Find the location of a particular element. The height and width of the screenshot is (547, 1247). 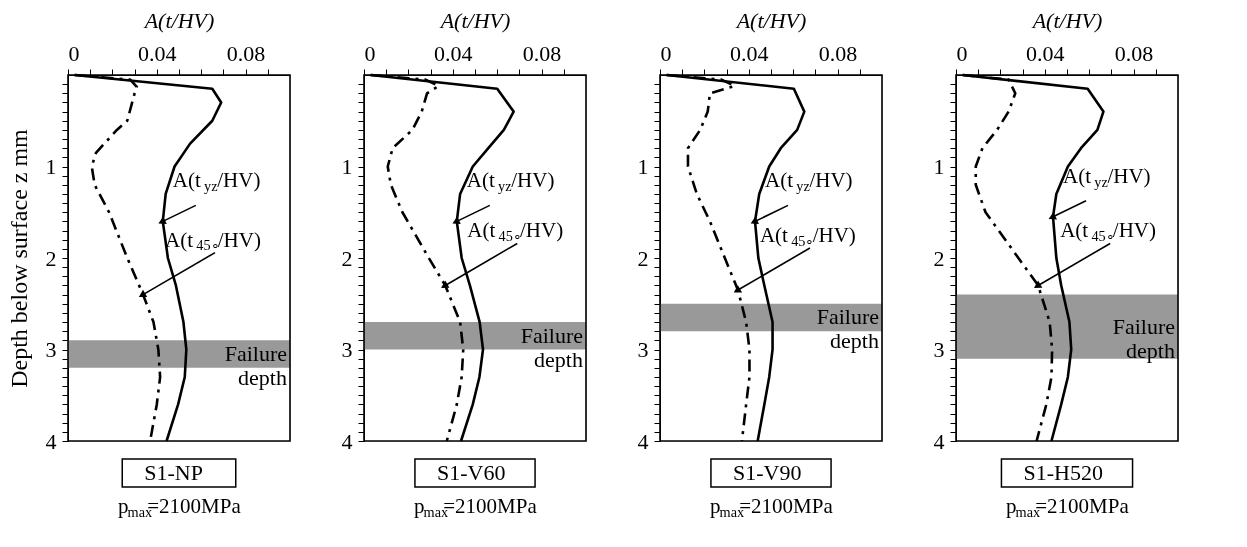

text: S1-V90 is located at coordinates (767, 472).